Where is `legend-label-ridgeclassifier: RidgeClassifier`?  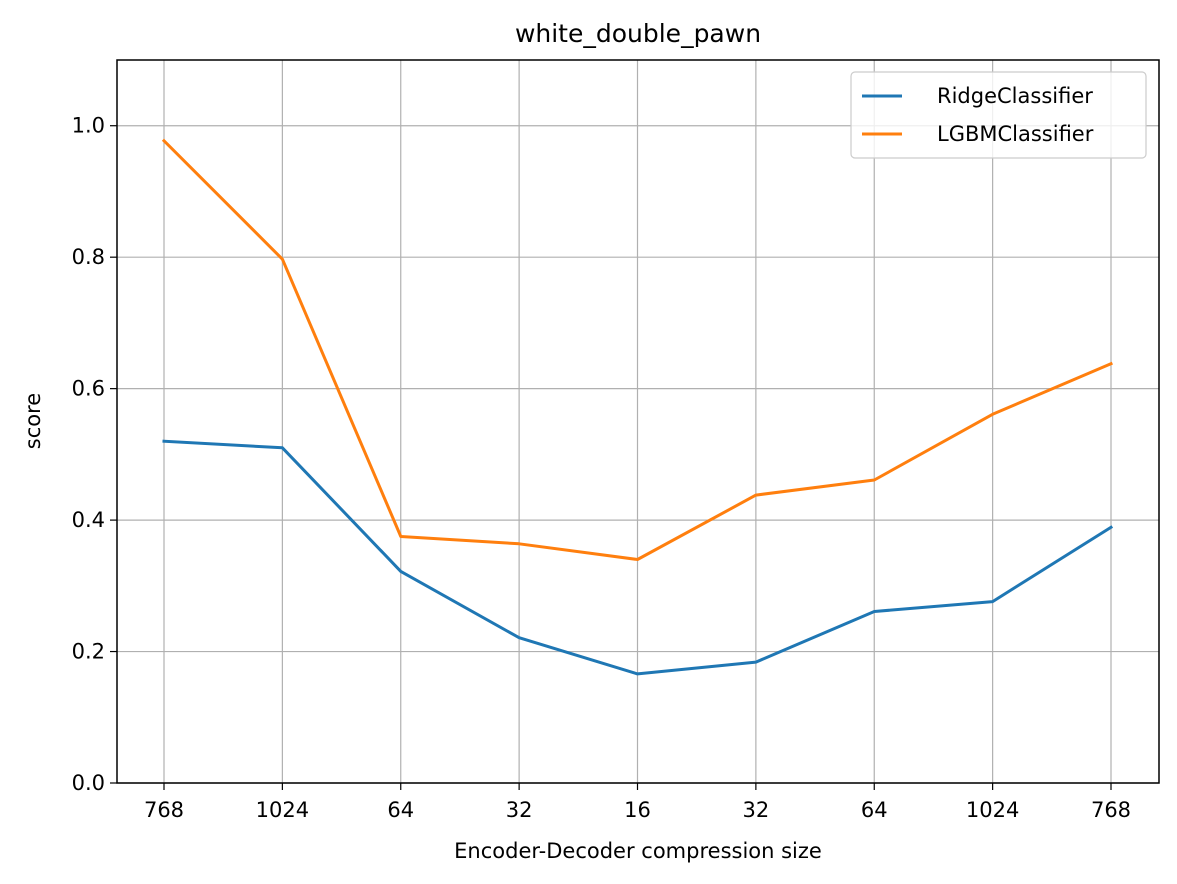
legend-label-ridgeclassifier: RidgeClassifier is located at coordinates (1015, 96).